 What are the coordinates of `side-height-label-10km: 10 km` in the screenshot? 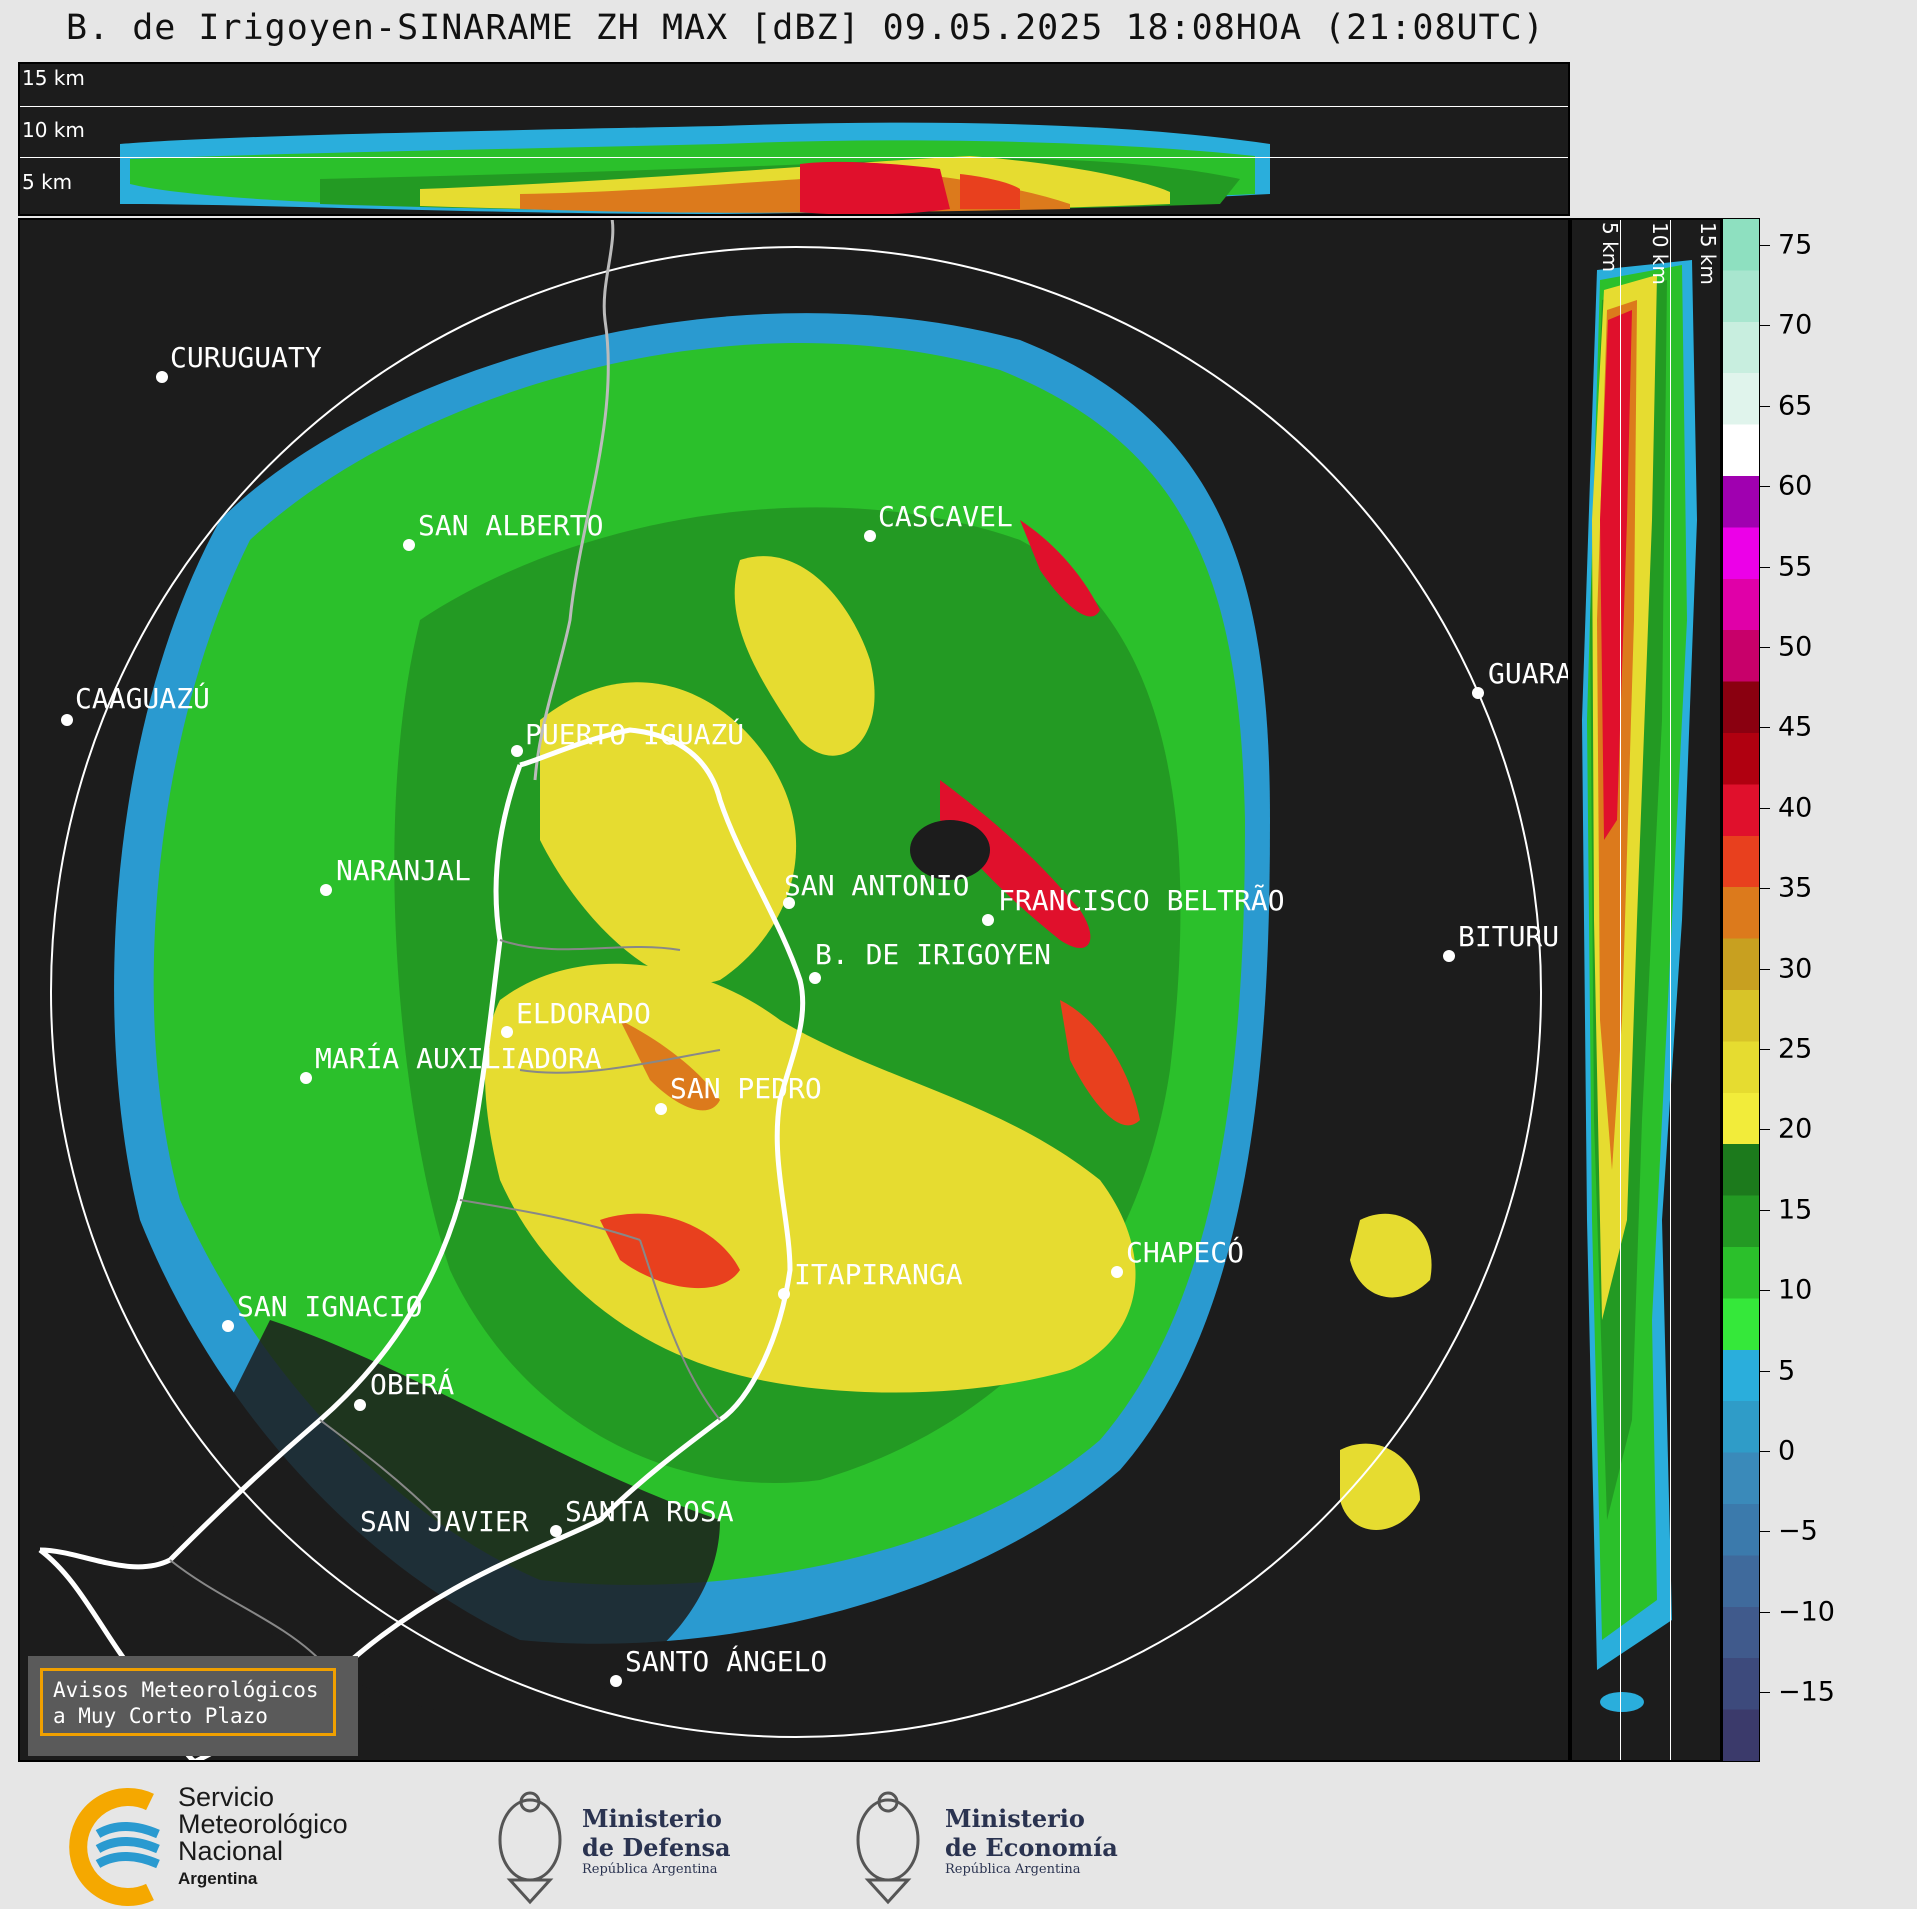 It's located at (1660, 253).